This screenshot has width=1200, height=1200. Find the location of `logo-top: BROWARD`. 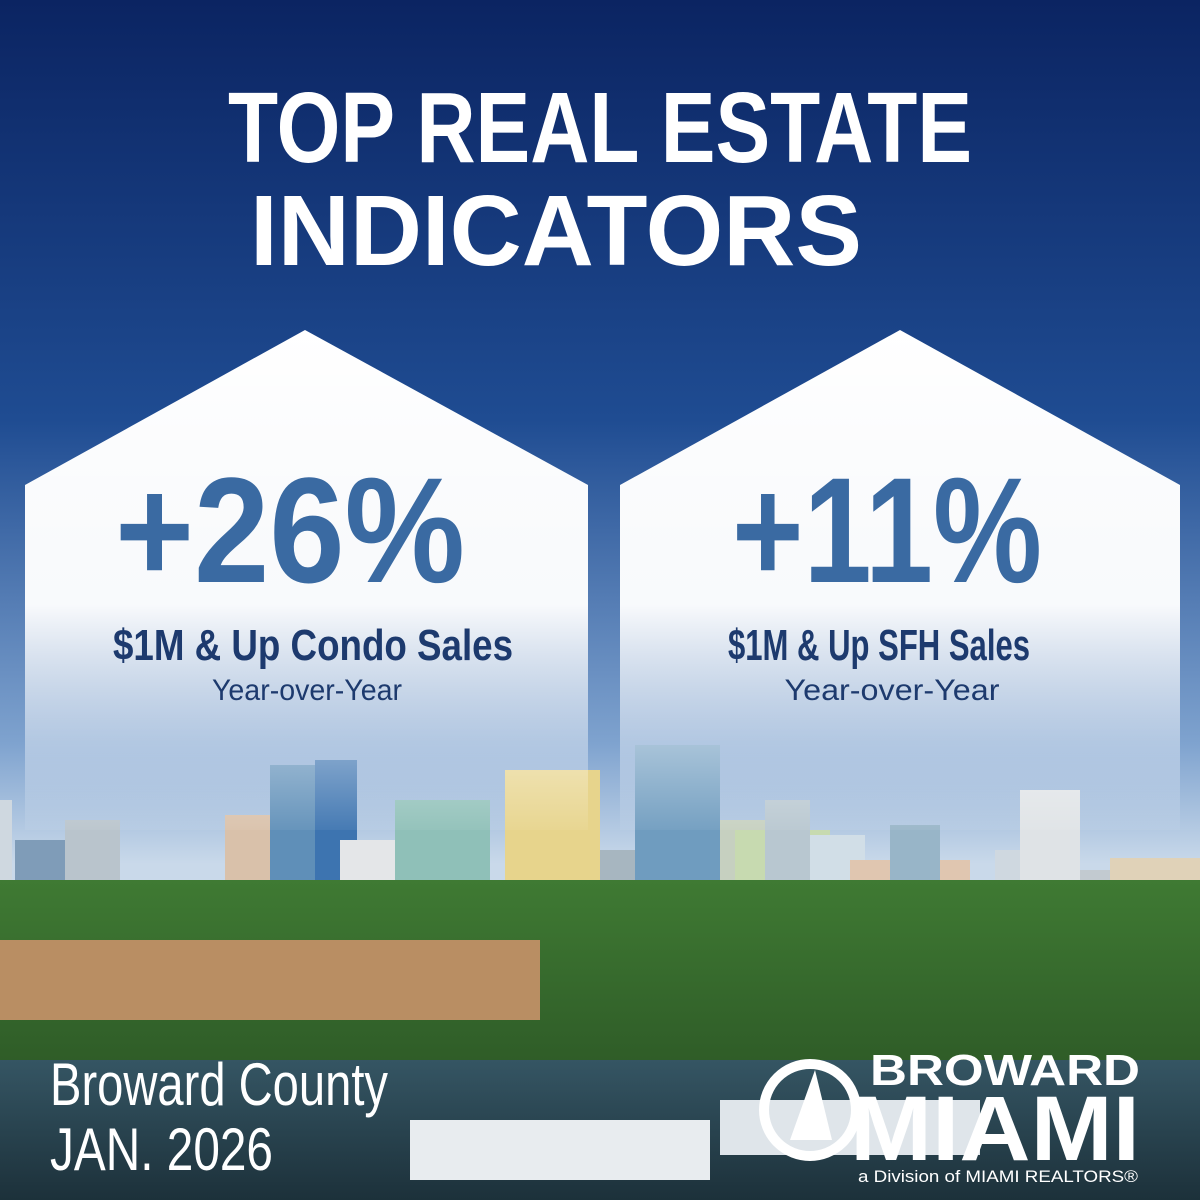

logo-top: BROWARD is located at coordinates (1005, 1070).